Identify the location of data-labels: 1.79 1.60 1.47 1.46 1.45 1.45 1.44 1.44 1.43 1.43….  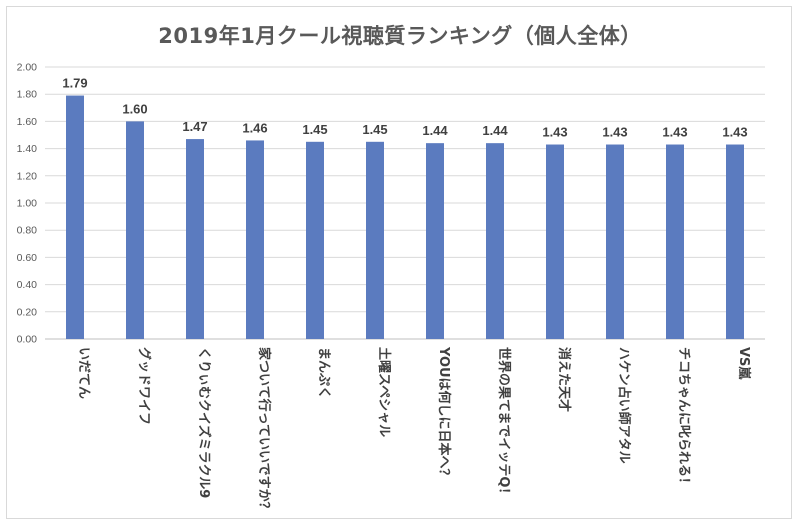
(404, 108).